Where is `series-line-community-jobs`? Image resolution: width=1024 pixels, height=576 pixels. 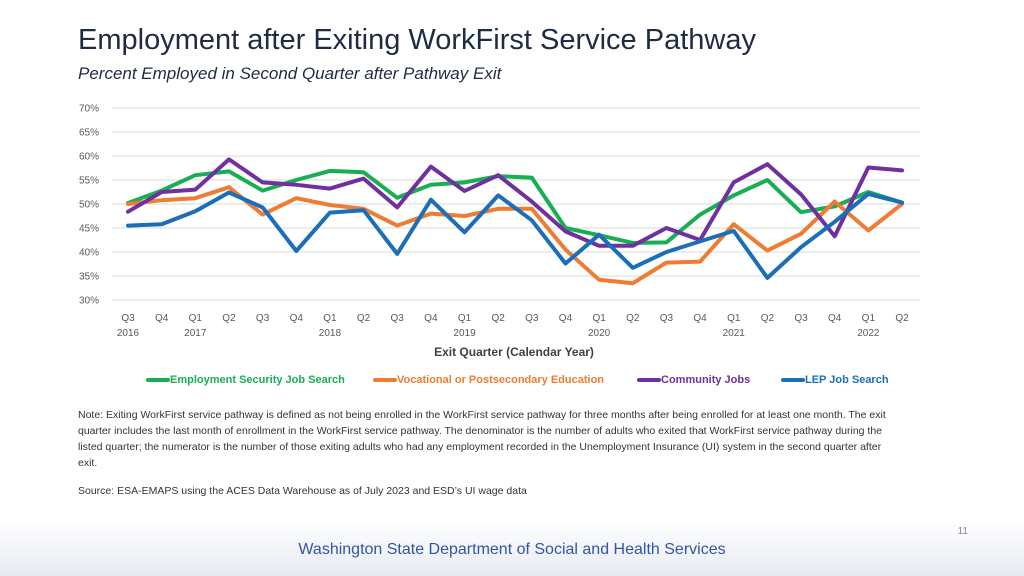
series-line-community-jobs is located at coordinates (515, 202).